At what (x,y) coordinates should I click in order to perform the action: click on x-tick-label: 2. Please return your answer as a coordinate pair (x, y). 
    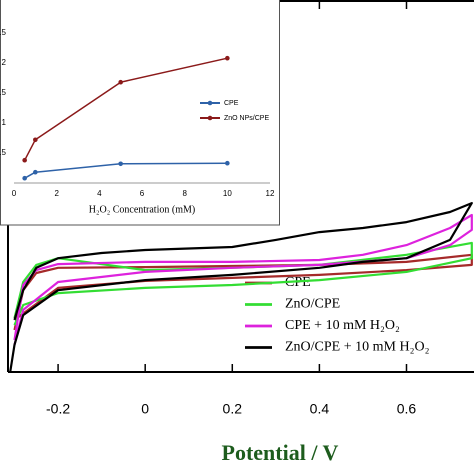
    Looking at the image, I should click on (56, 193).